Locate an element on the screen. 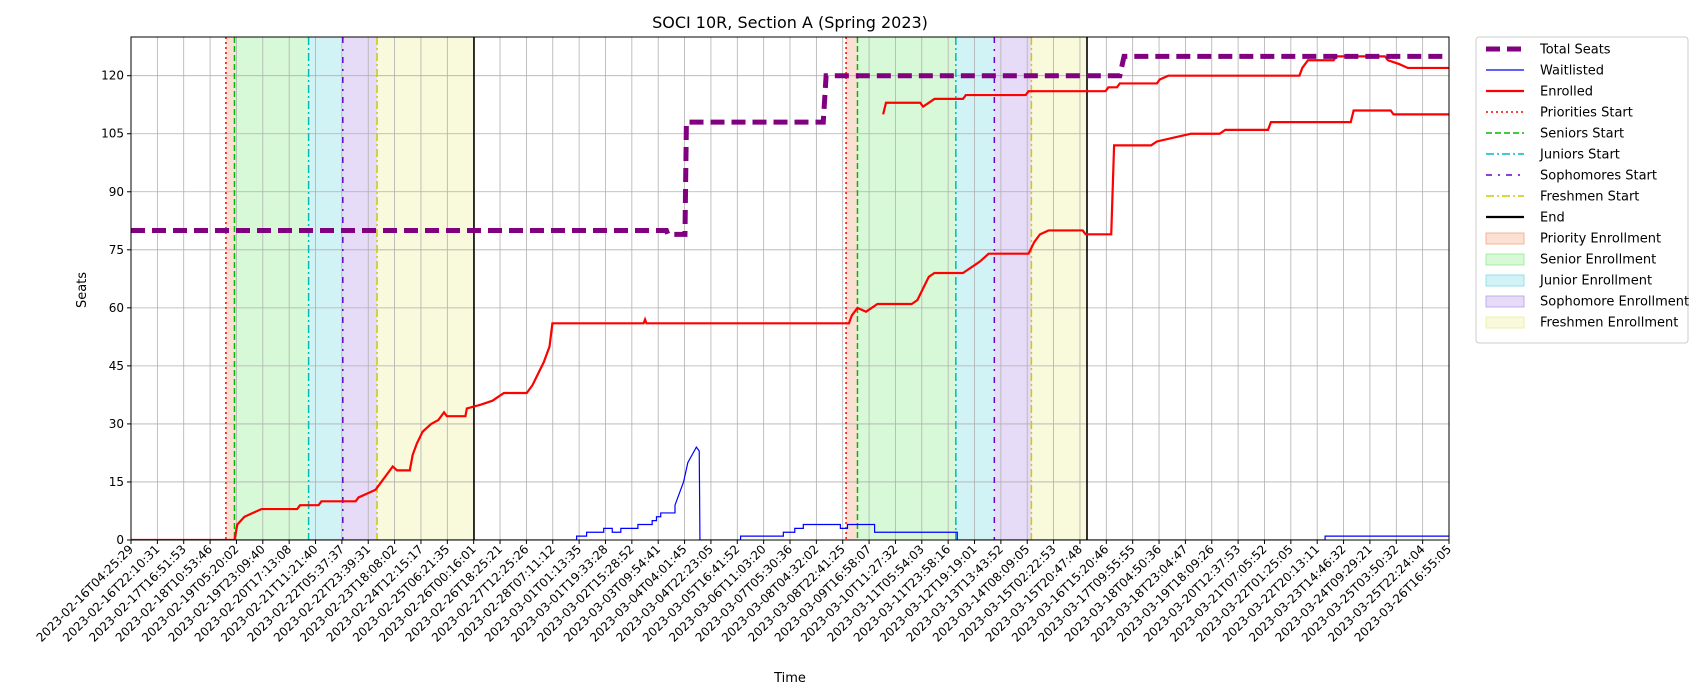 The image size is (1700, 700). y-tick-label: 90 is located at coordinates (116, 192).